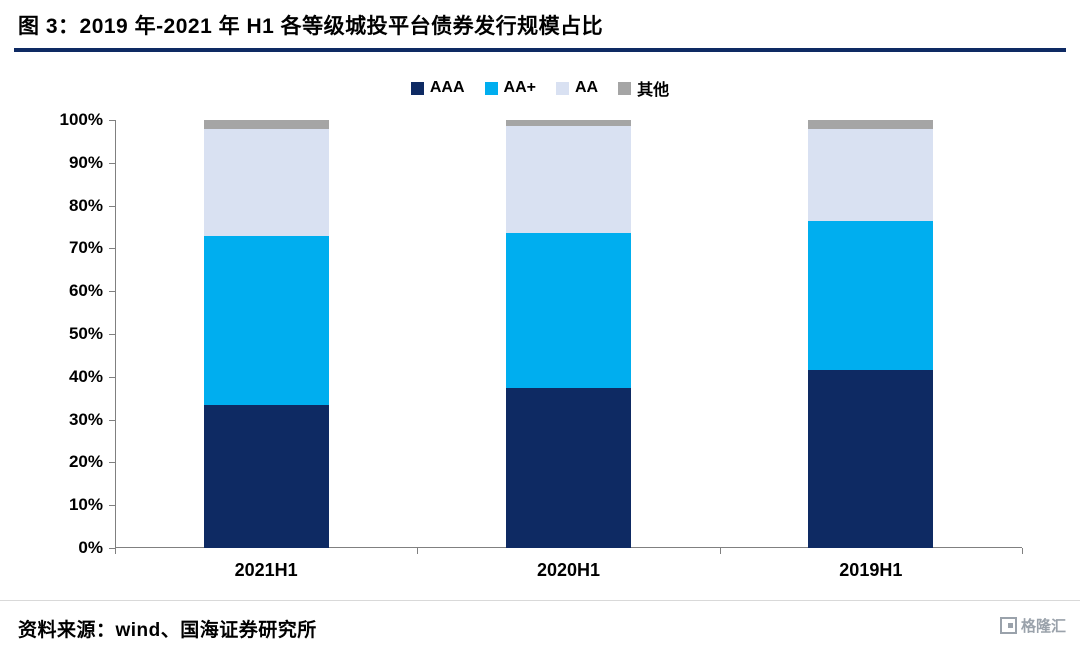 The image size is (1080, 648). I want to click on legend-label: AA, so click(587, 87).